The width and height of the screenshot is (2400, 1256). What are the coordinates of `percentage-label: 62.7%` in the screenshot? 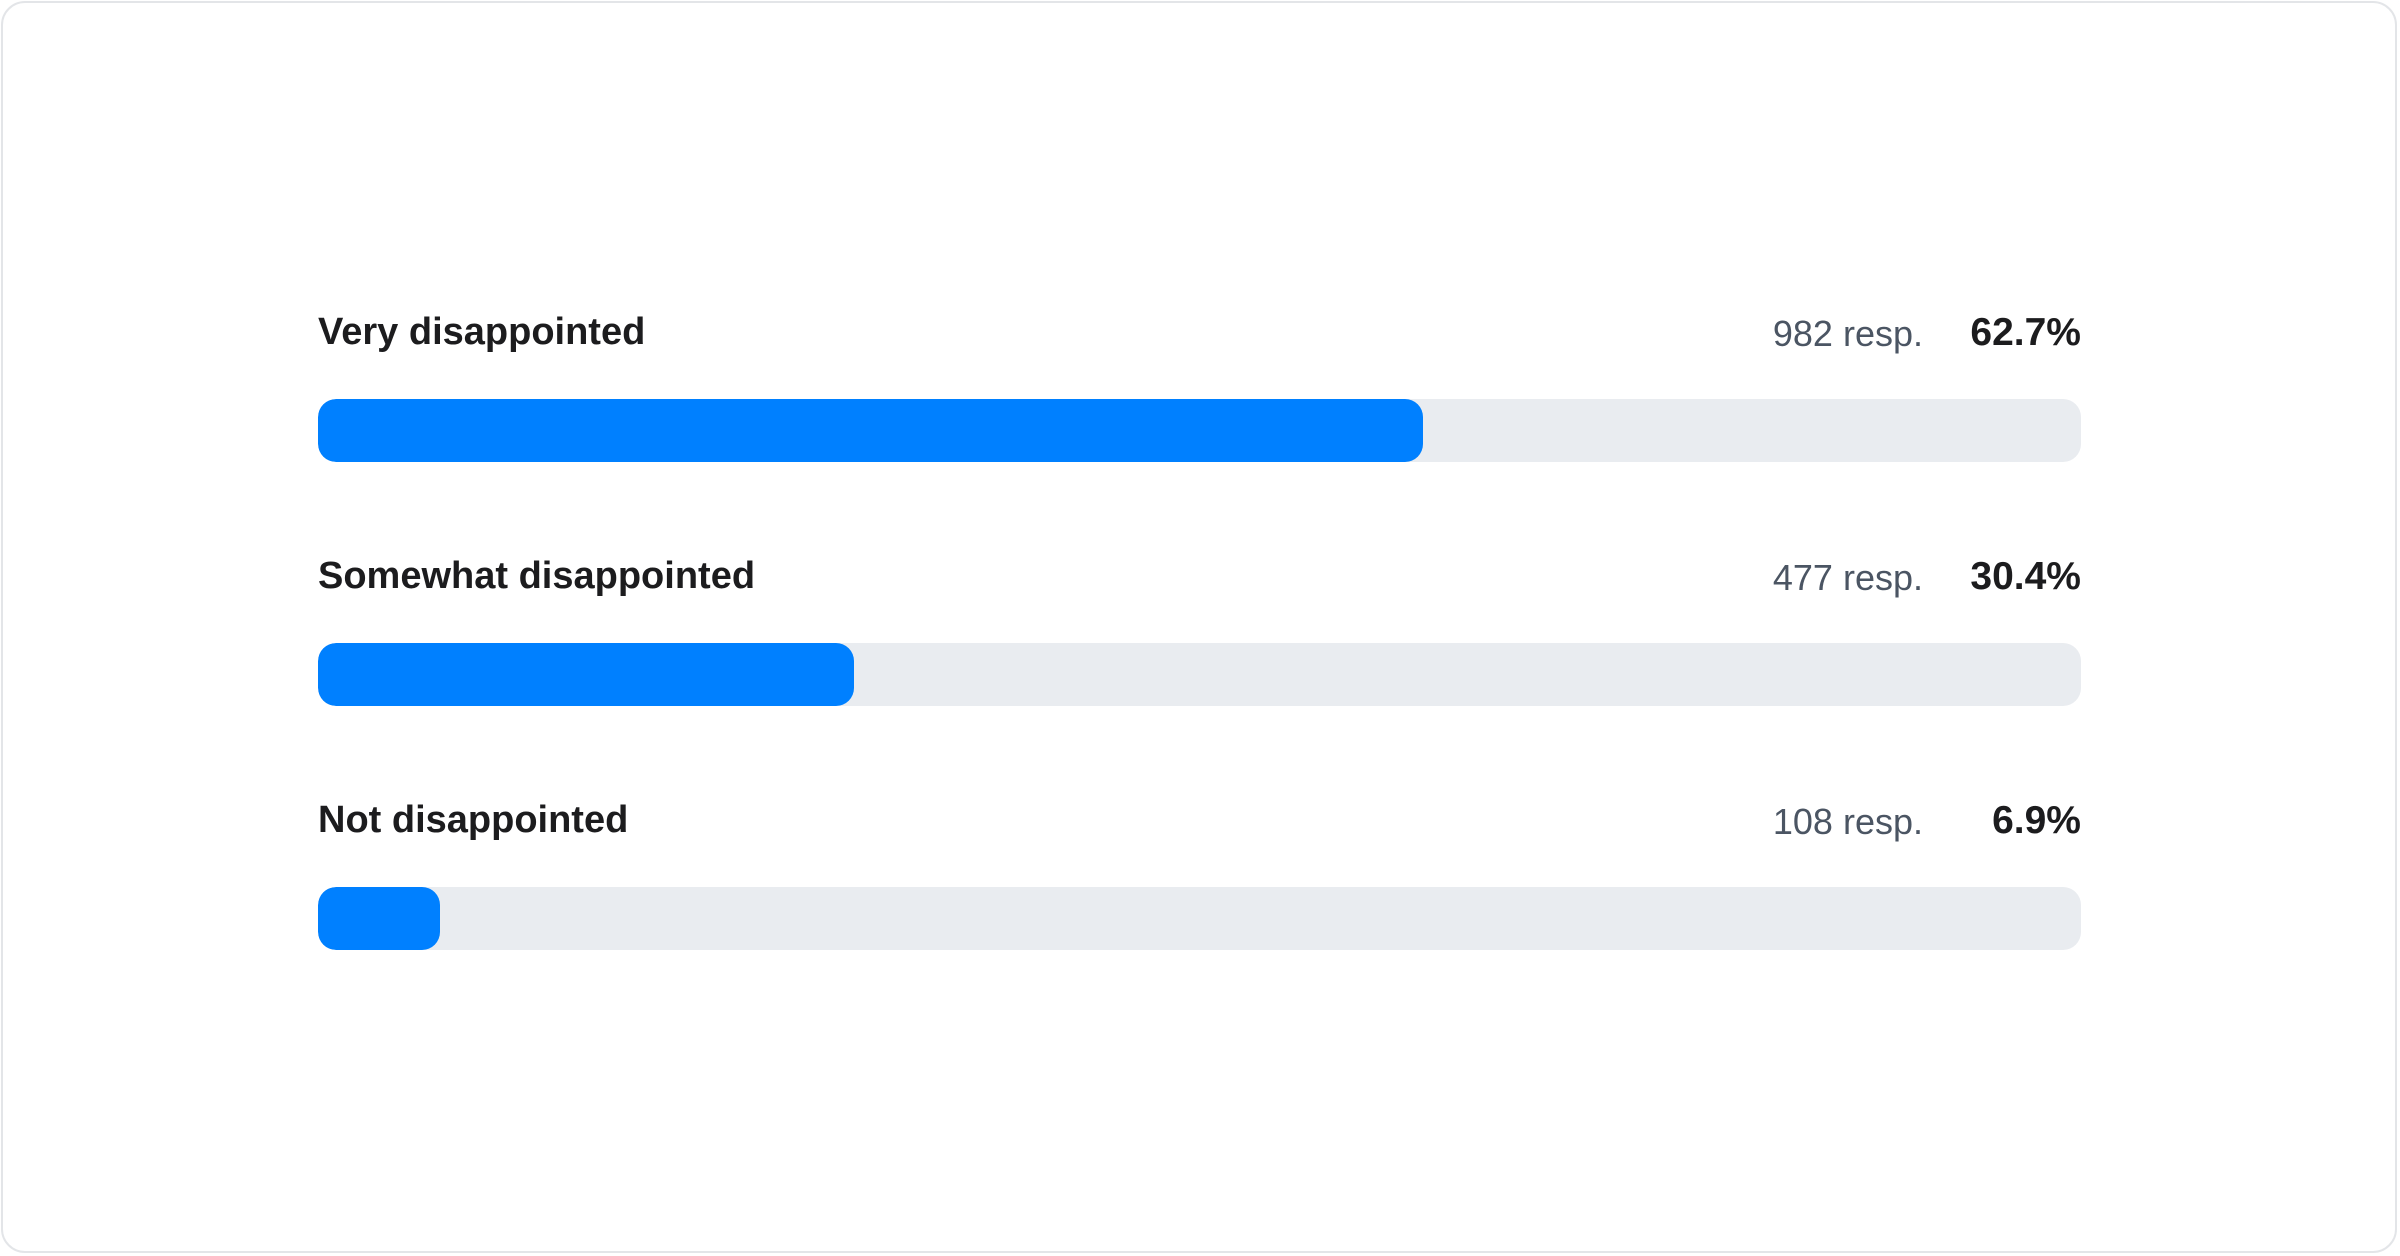 It's located at (2025, 332).